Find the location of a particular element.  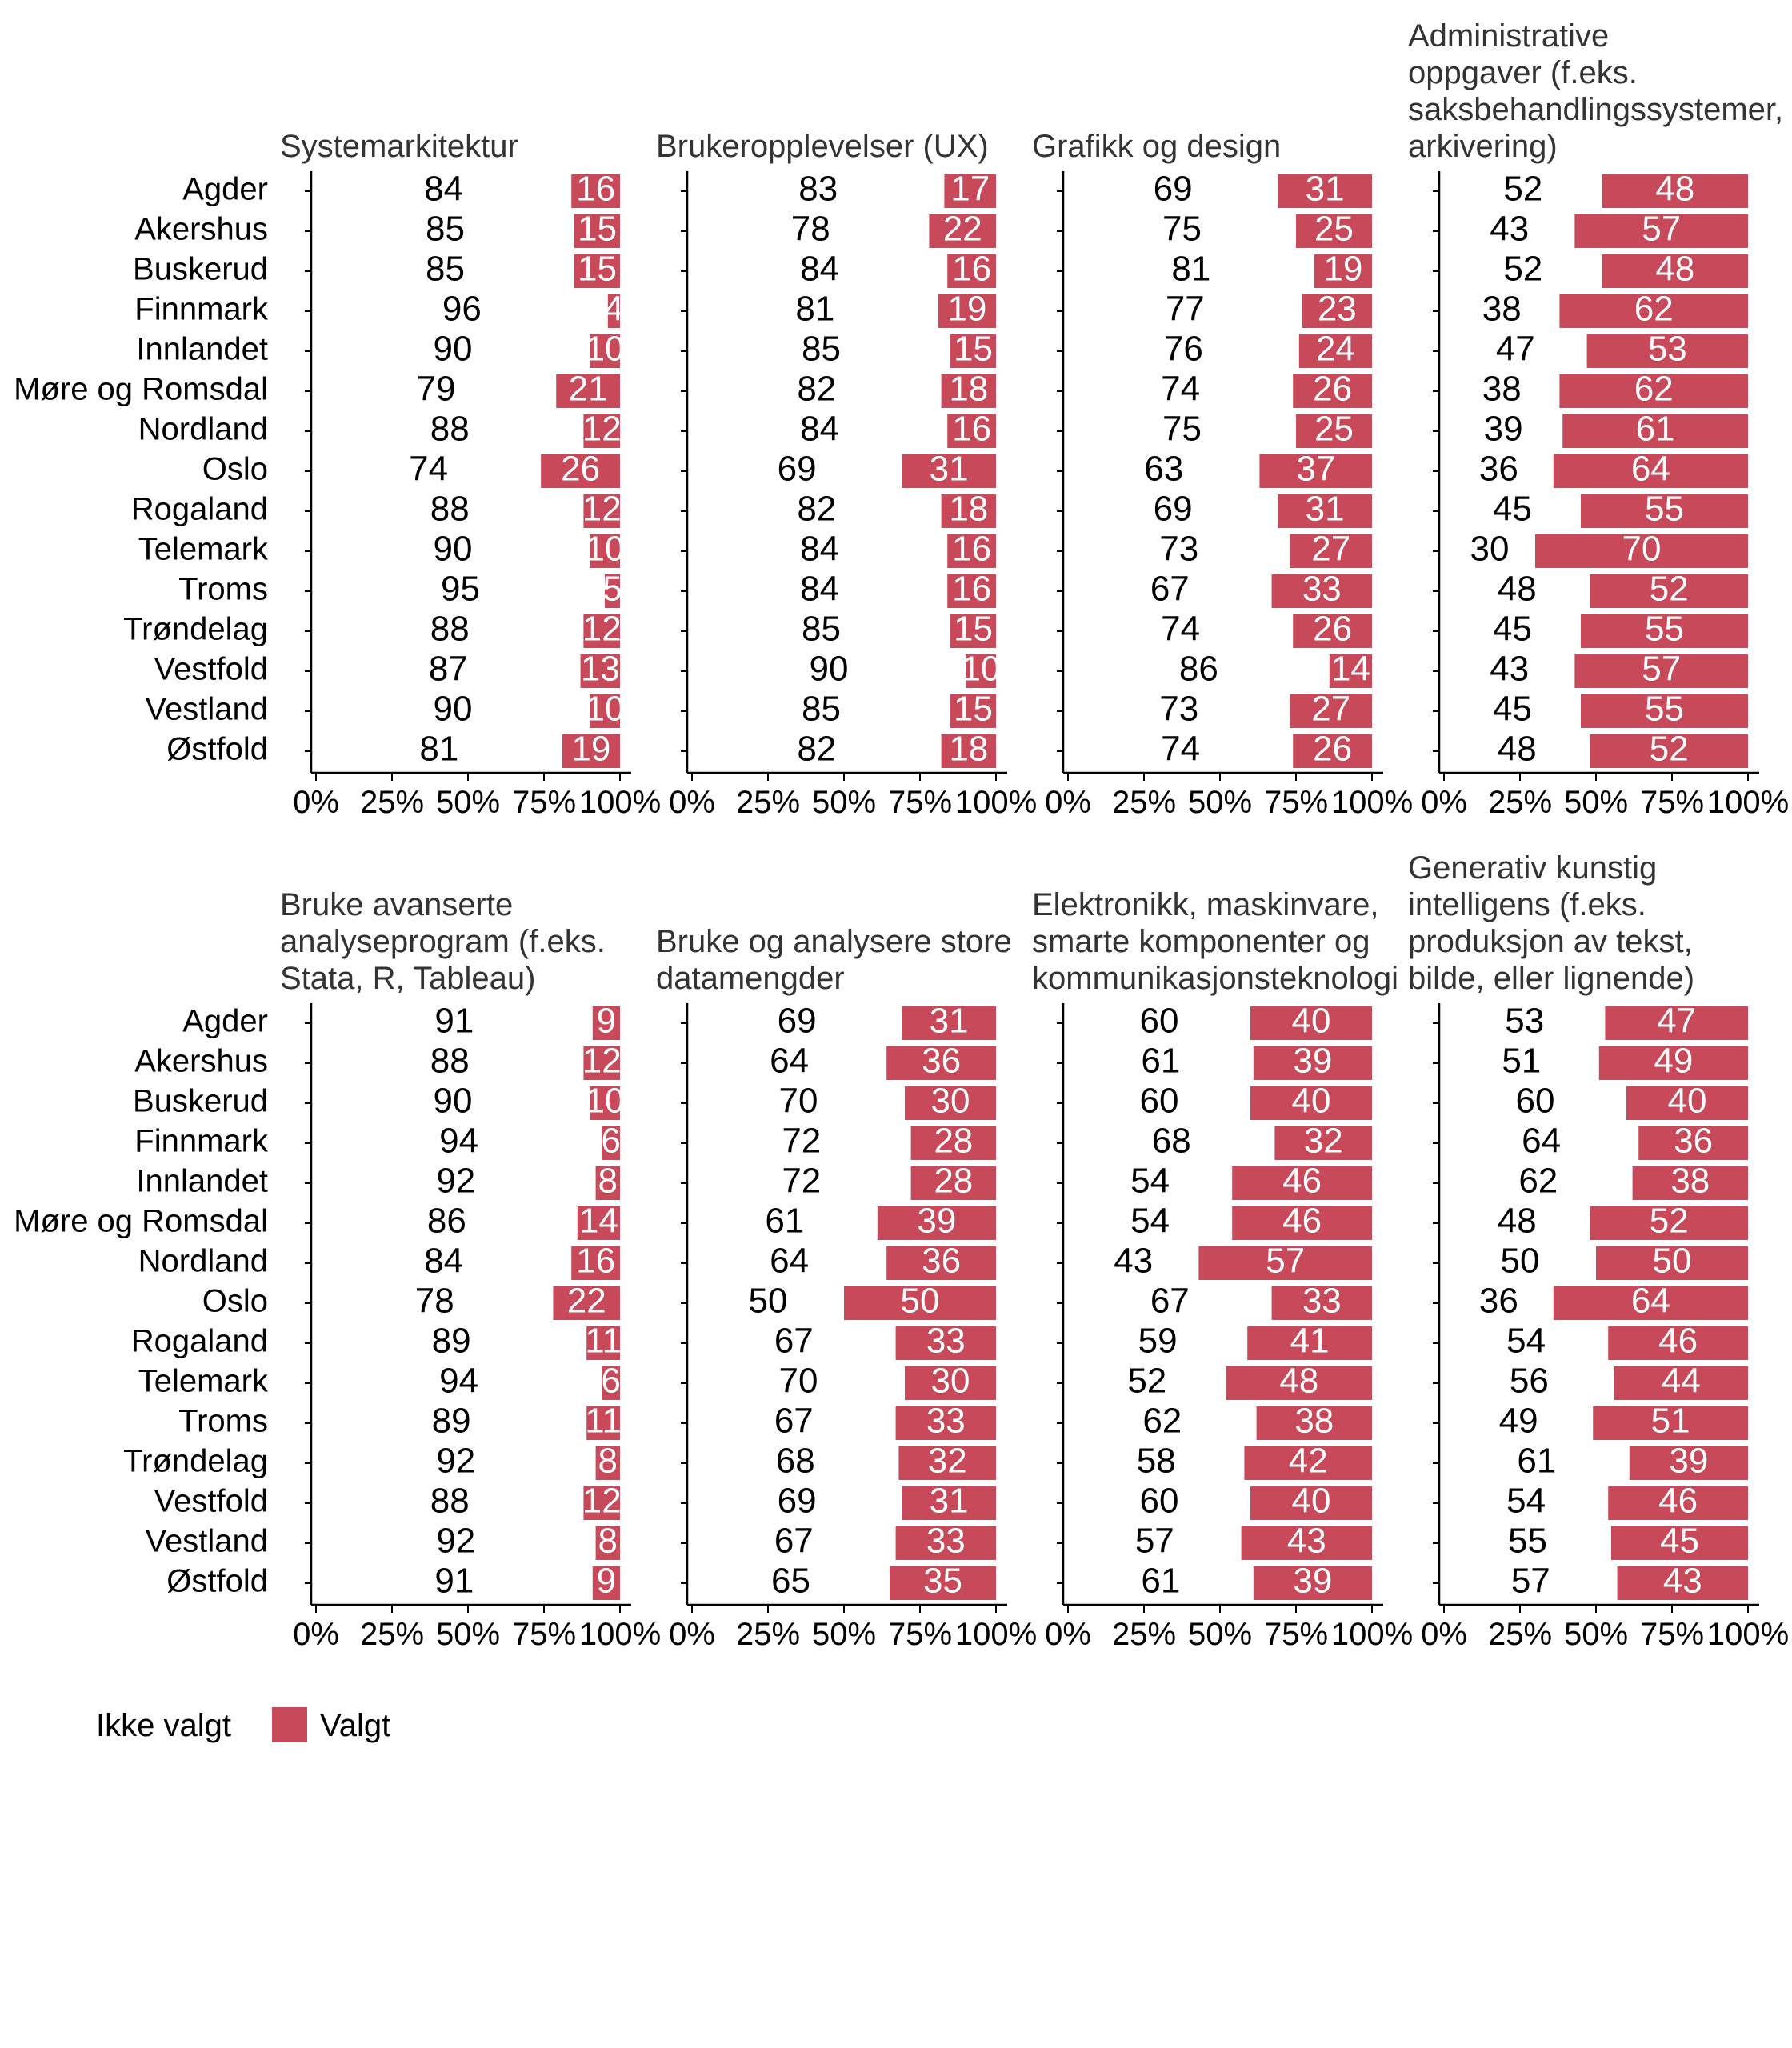

value-label-ikke-valgt: 49 is located at coordinates (1518, 1421).